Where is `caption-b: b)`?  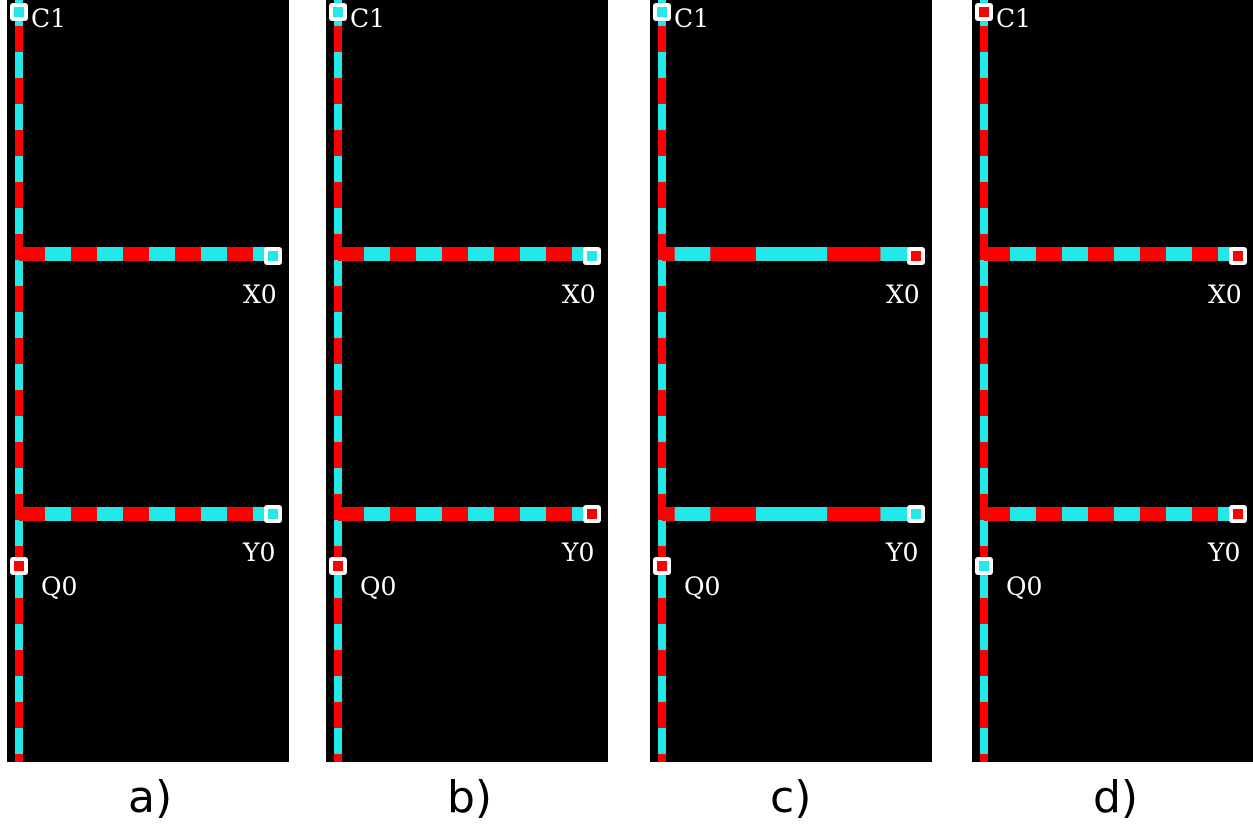 caption-b: b) is located at coordinates (470, 797).